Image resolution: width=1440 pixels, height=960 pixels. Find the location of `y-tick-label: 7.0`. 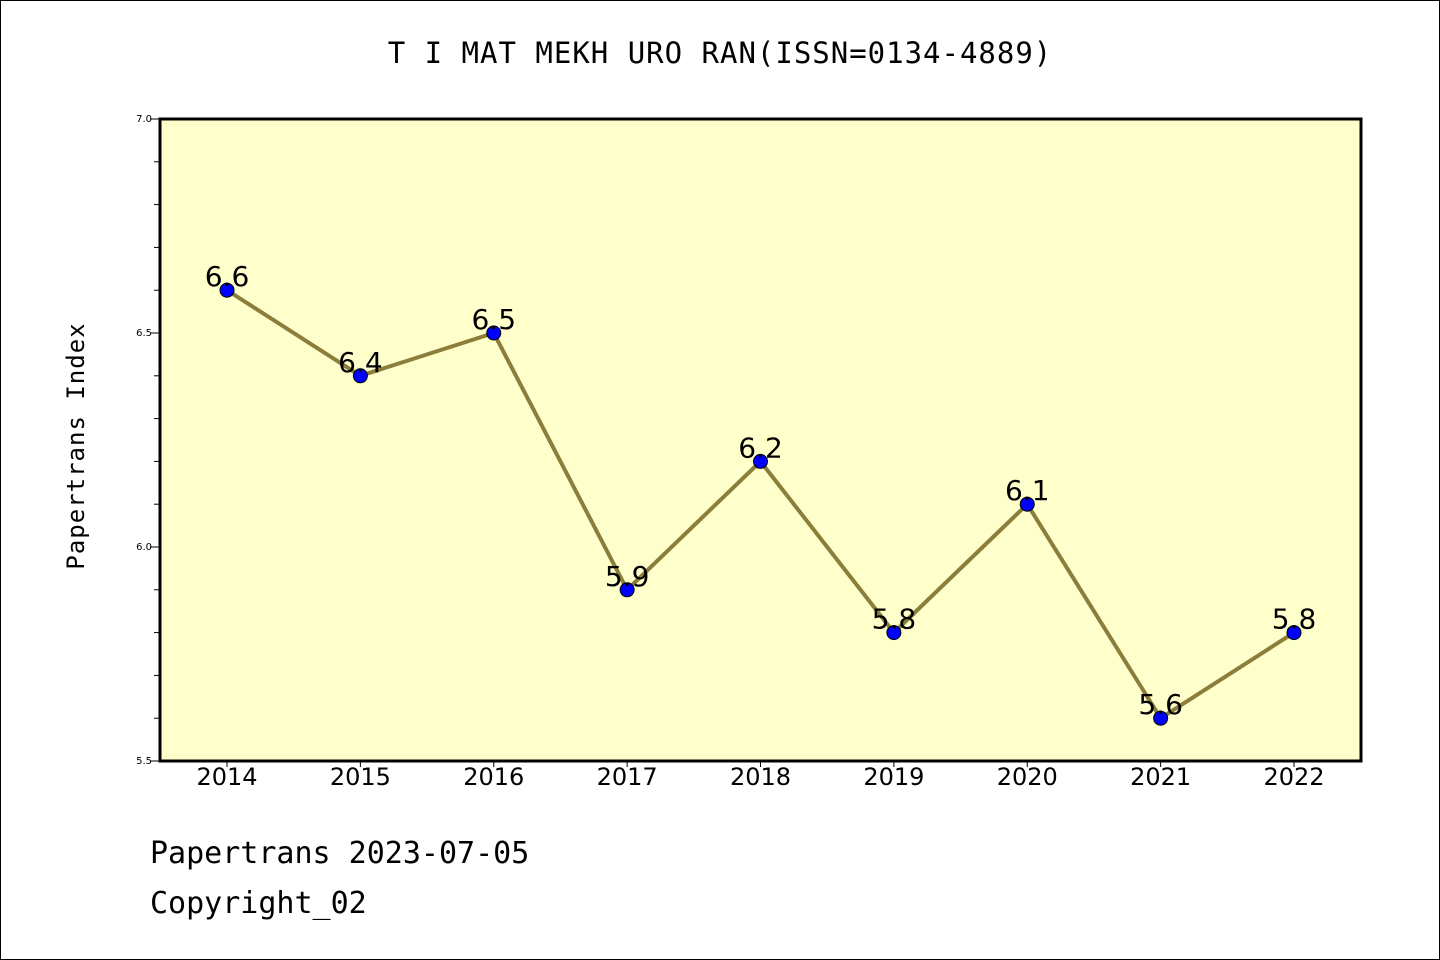

y-tick-label: 7.0 is located at coordinates (144, 119).